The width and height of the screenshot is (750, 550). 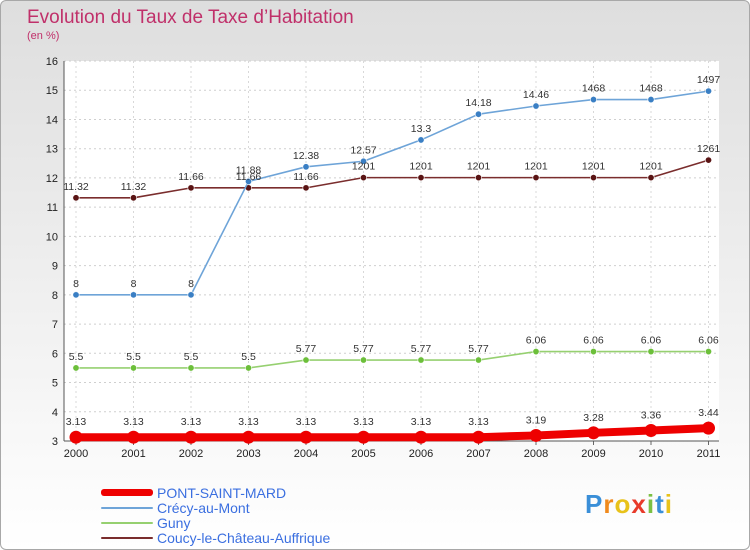 I want to click on data-label-coucy-le-chateau-auffrique: 1261, so click(x=709, y=149).